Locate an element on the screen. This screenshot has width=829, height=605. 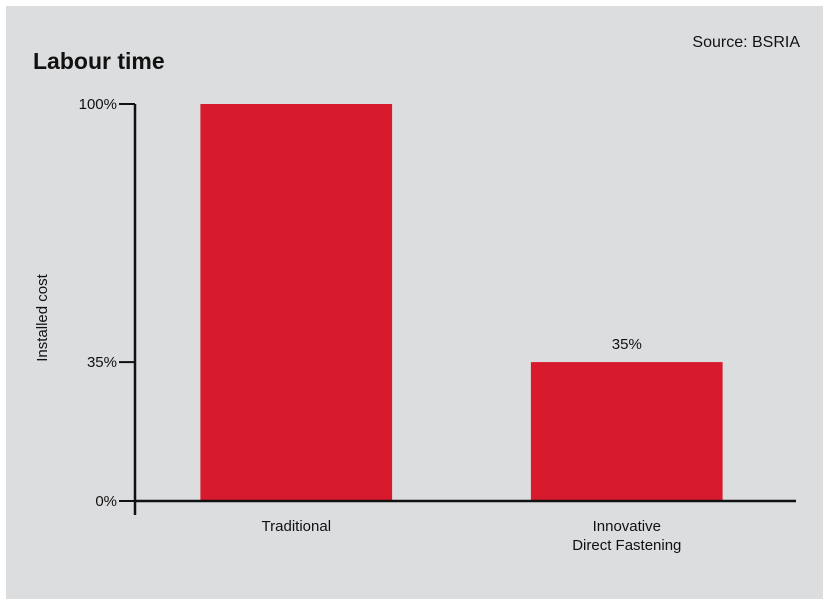
chart-source: Source: BSRIA is located at coordinates (746, 42).